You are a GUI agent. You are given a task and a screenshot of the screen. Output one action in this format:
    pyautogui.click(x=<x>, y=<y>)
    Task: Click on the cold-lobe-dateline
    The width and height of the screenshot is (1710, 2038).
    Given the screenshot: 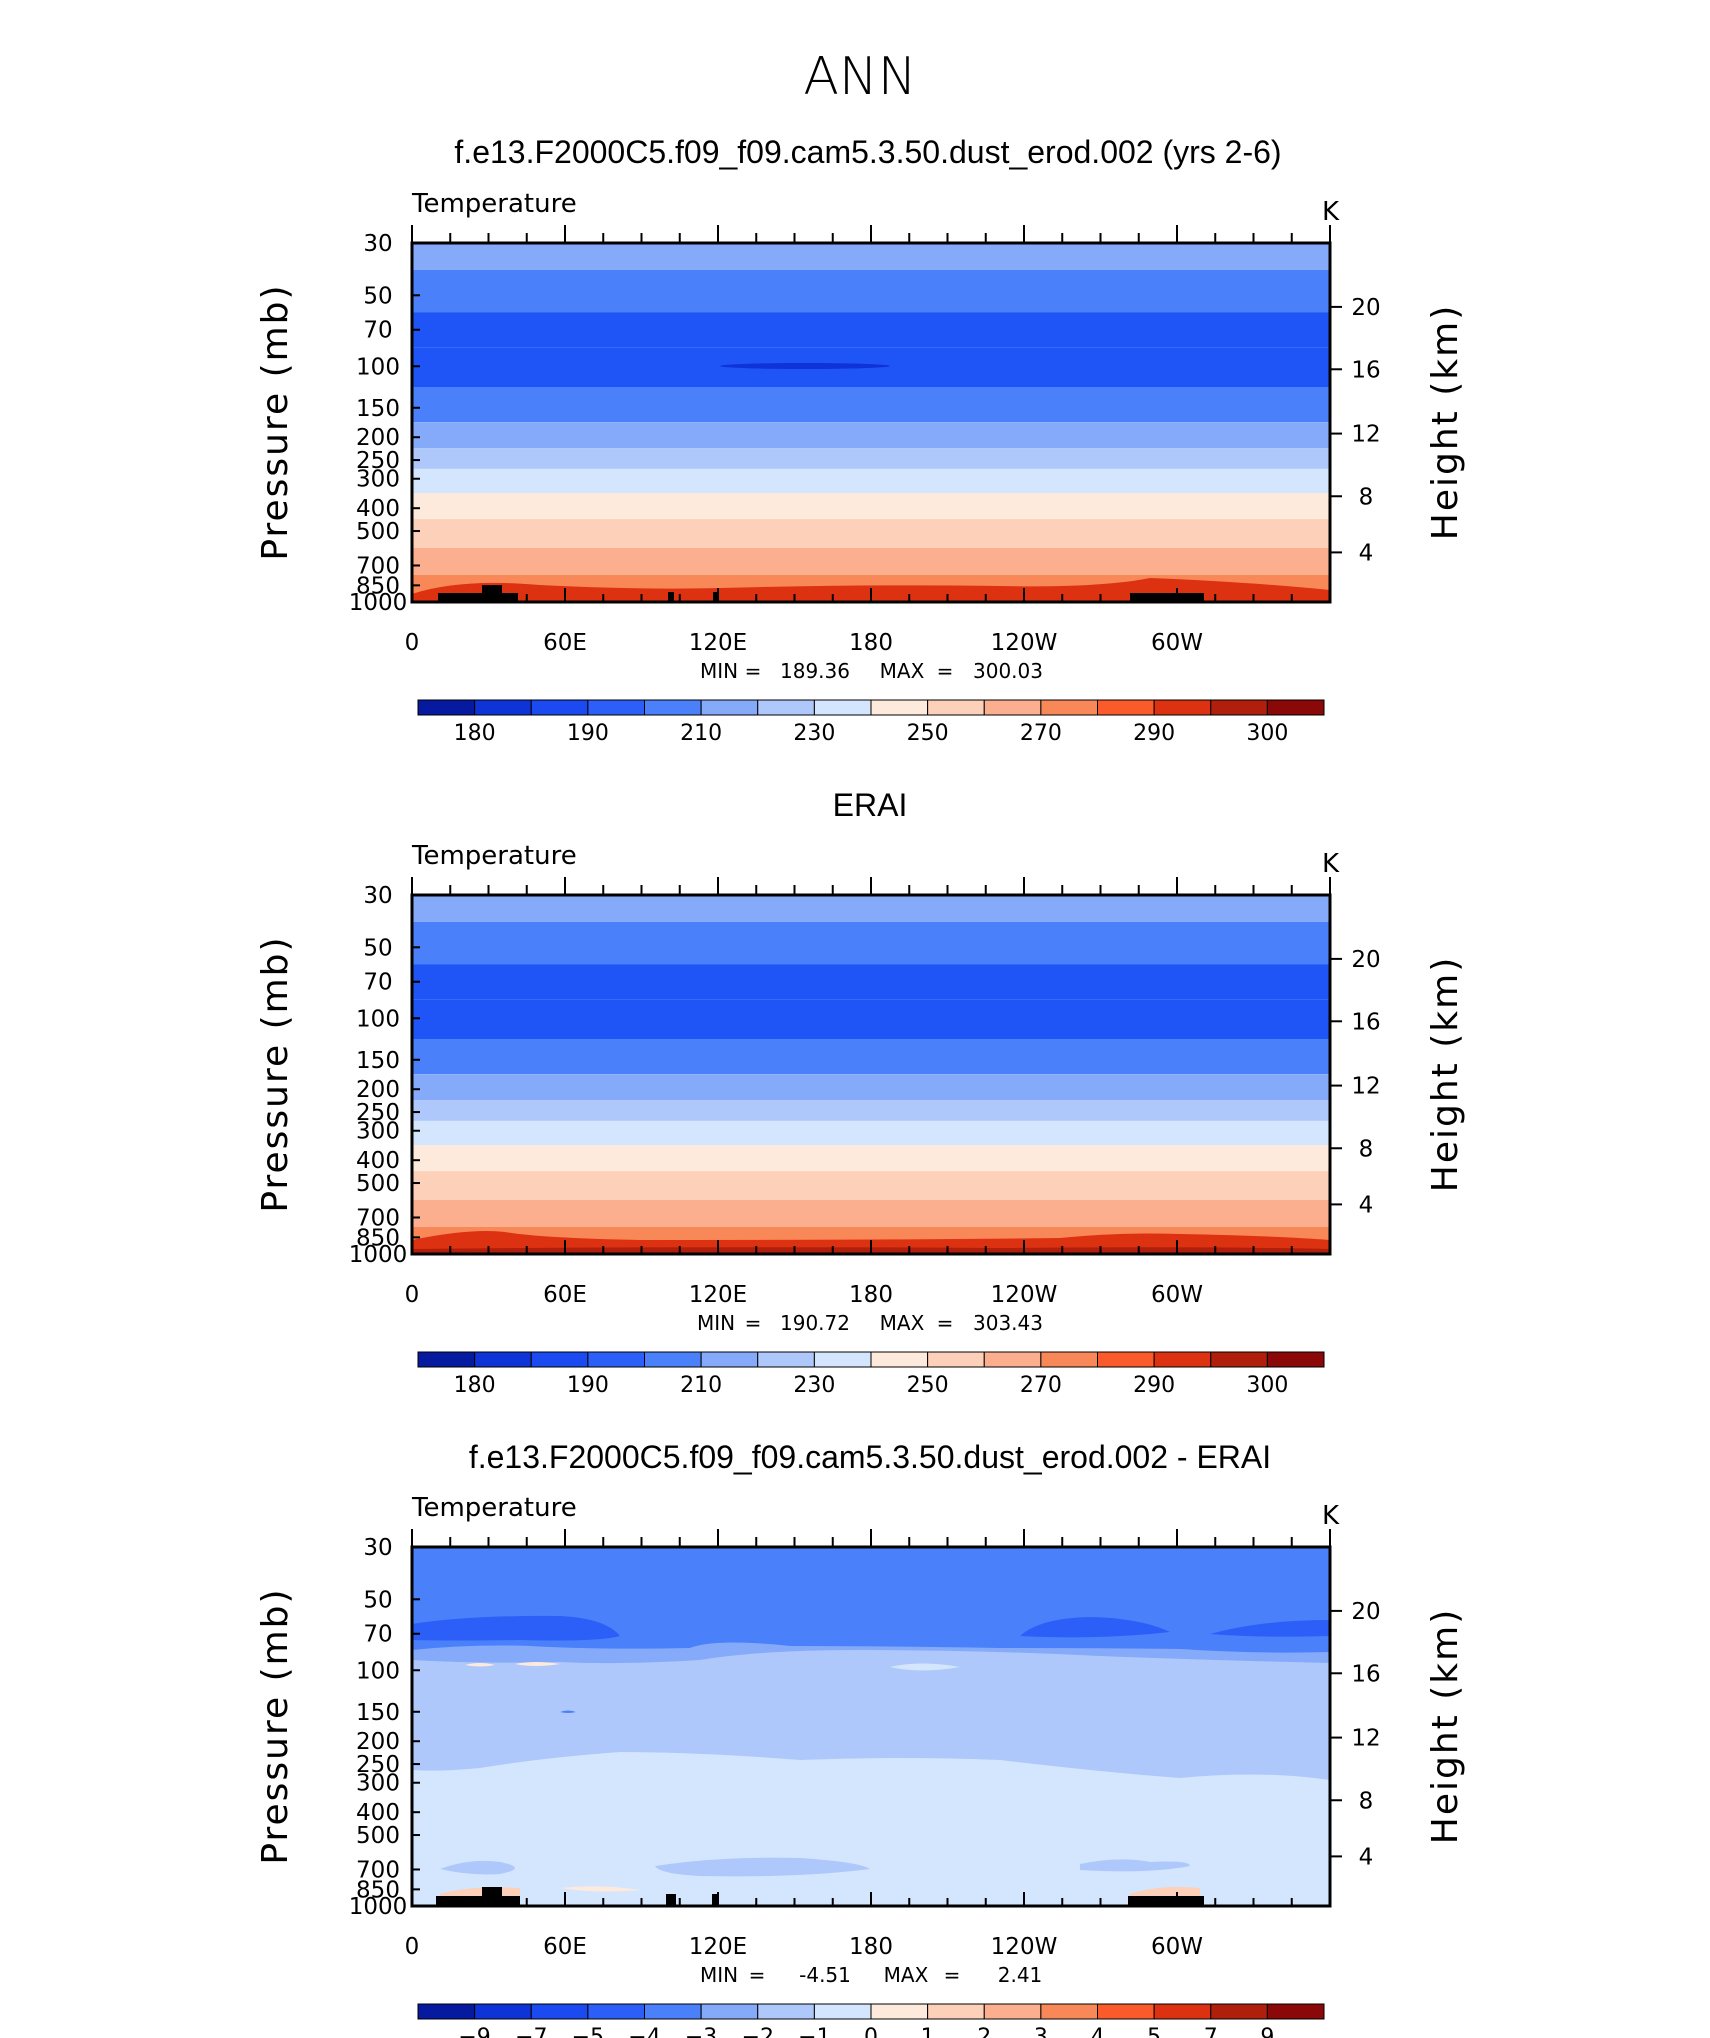 What is the action you would take?
    pyautogui.click(x=1270, y=1628)
    